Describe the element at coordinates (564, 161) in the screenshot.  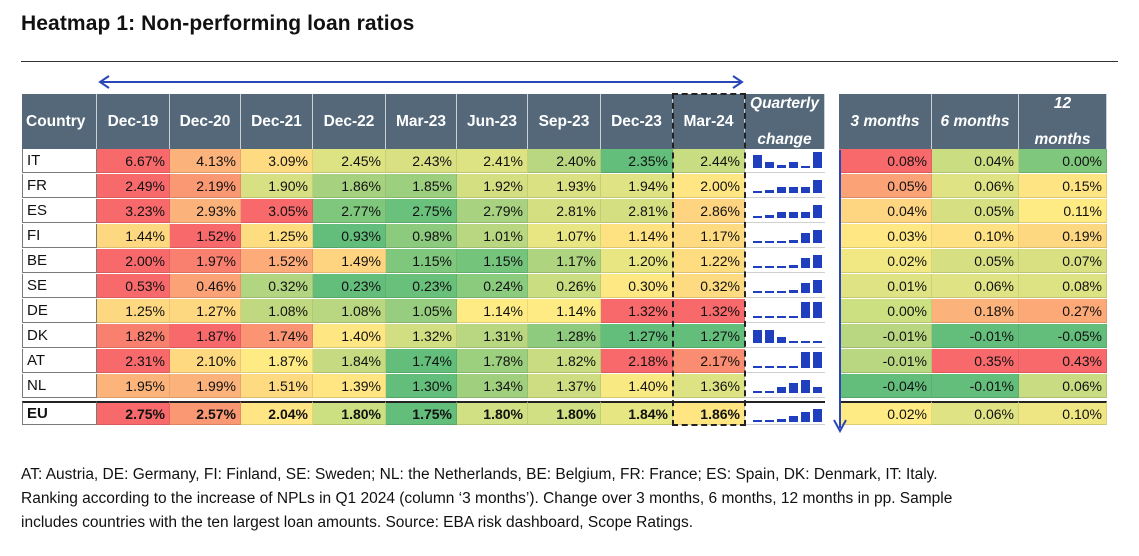
I see `npl-cell: 2.40%` at that location.